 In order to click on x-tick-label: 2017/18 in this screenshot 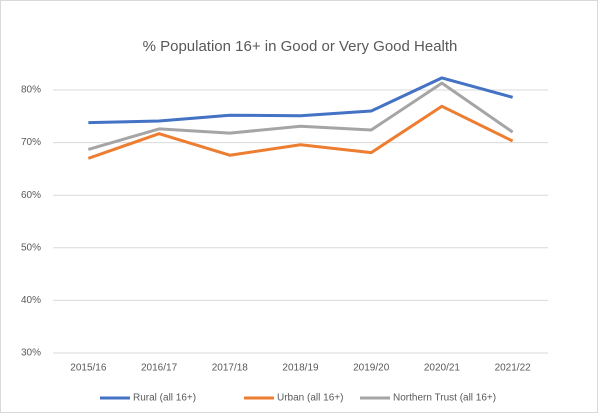, I will do `click(230, 368)`.